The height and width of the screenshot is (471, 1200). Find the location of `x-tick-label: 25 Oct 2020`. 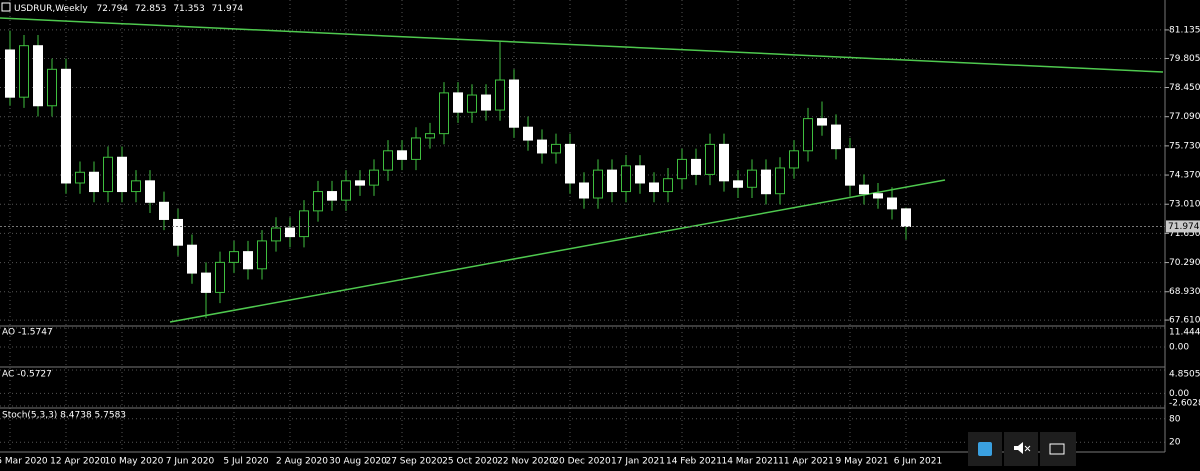

x-tick-label: 25 Oct 2020 is located at coordinates (470, 462).